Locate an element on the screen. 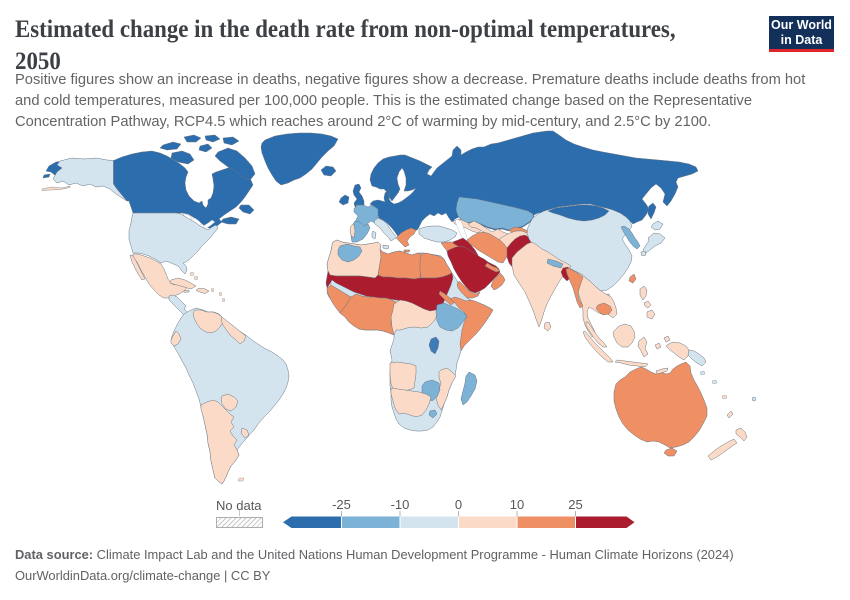 The image size is (850, 600). svg-text: -25 is located at coordinates (341, 504).